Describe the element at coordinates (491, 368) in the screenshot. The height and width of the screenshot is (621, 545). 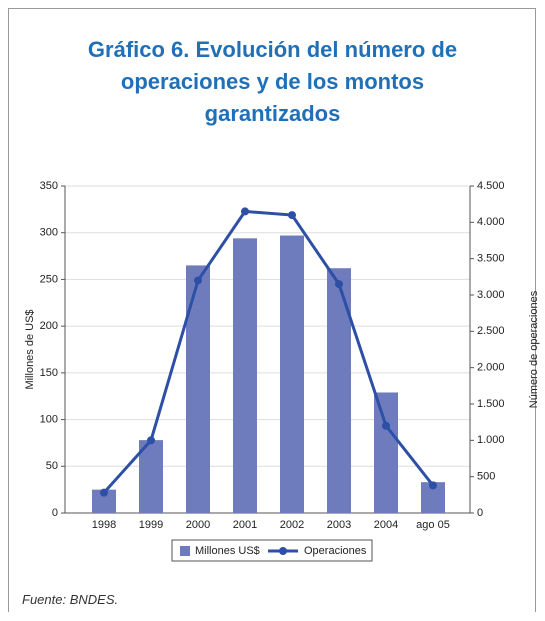
I see `y2-tick-label: 2.000` at that location.